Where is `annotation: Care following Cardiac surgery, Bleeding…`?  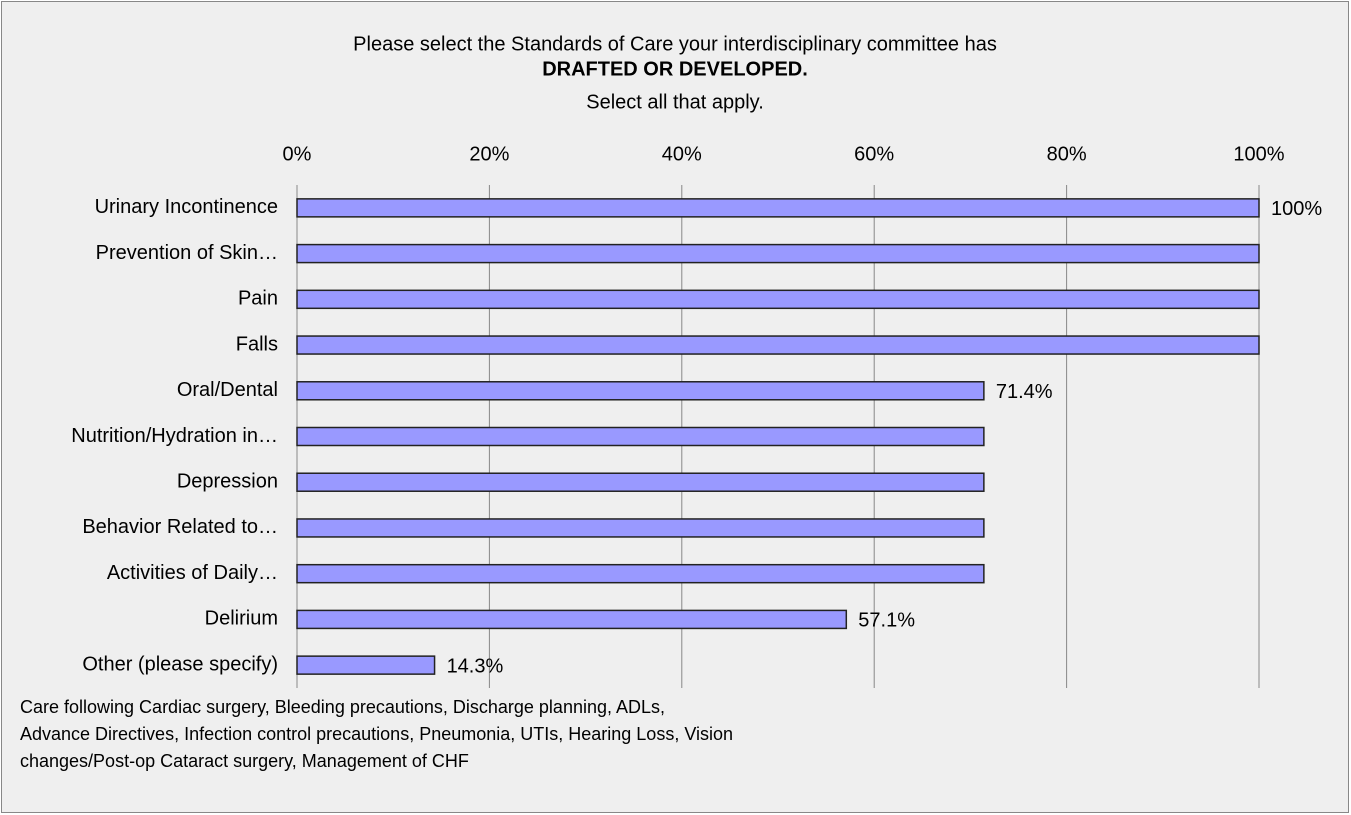 annotation: Care following Cardiac surgery, Bleeding… is located at coordinates (342, 707).